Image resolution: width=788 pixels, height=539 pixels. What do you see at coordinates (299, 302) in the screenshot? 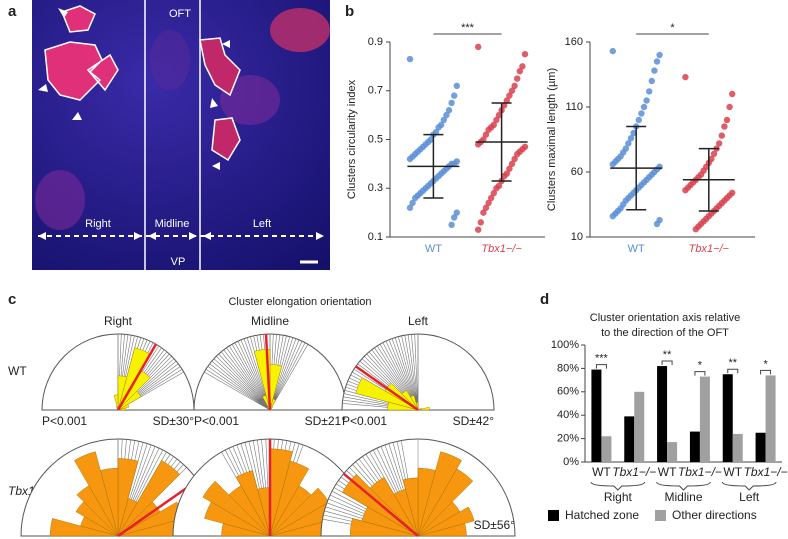
I see `chart-title: Cluster elongation orientation` at bounding box center [299, 302].